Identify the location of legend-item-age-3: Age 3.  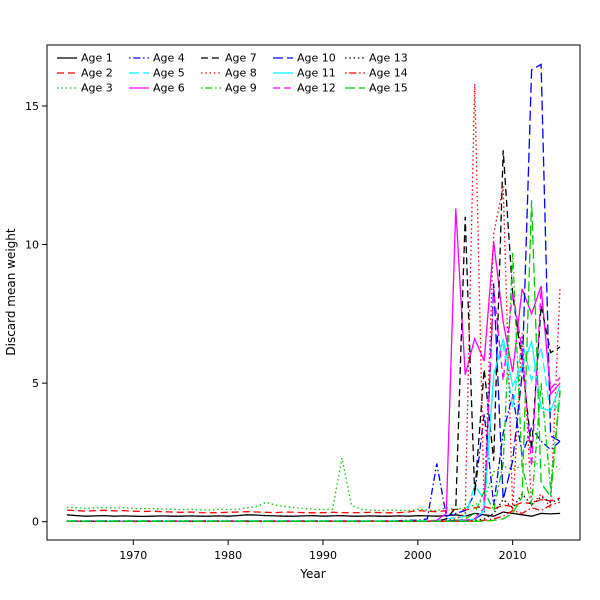
(85, 88).